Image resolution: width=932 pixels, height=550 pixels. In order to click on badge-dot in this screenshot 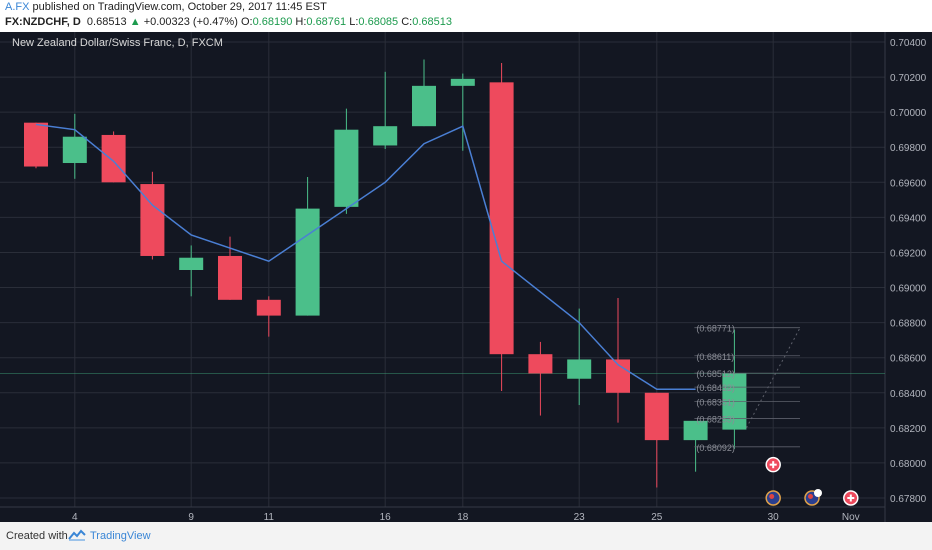, I will do `click(818, 493)`.